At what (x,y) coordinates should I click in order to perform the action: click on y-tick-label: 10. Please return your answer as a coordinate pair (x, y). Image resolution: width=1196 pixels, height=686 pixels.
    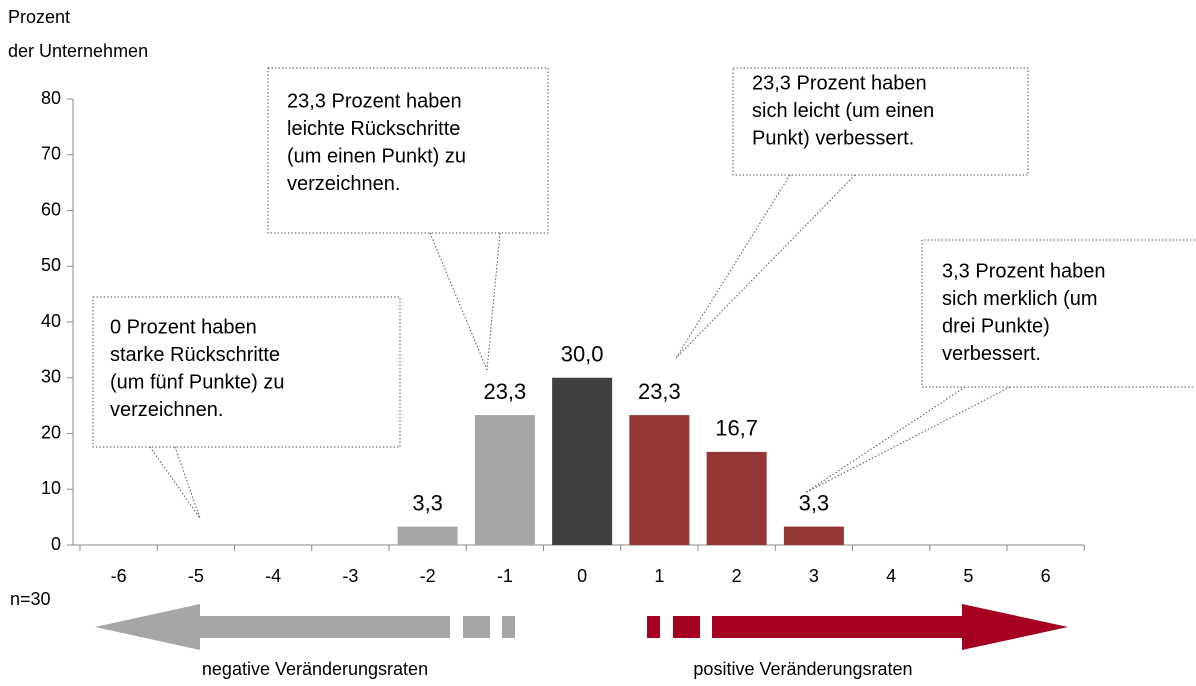
    Looking at the image, I should click on (51, 488).